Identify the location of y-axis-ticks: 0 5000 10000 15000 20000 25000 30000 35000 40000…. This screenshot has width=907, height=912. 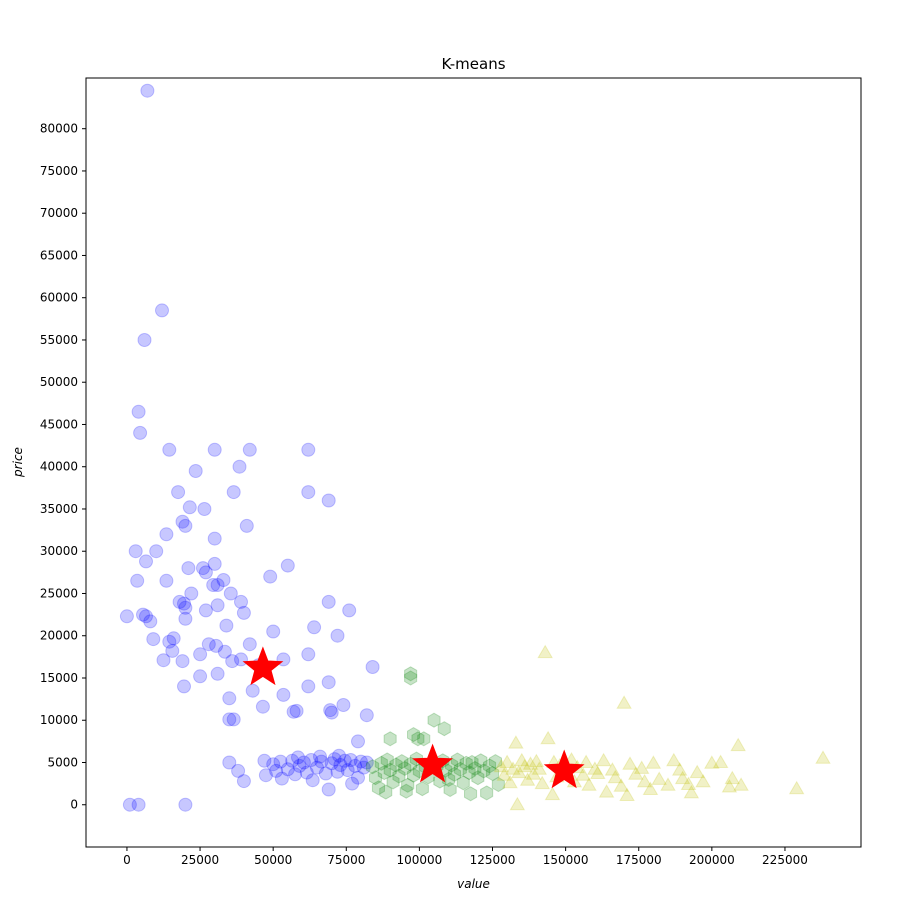
(63, 467).